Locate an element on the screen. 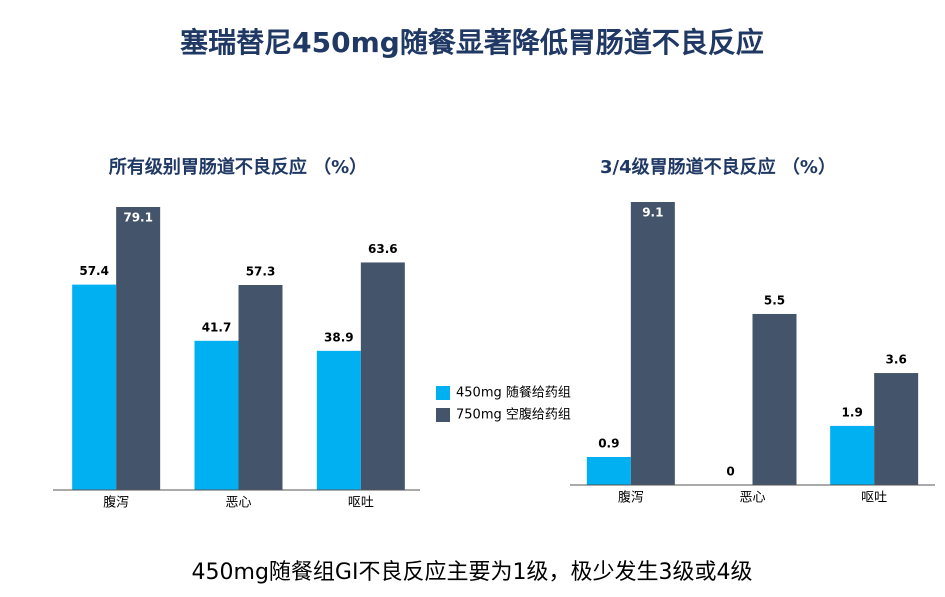  chart-title: 所有级别胃肠道不良反应 （%） is located at coordinates (238, 167).